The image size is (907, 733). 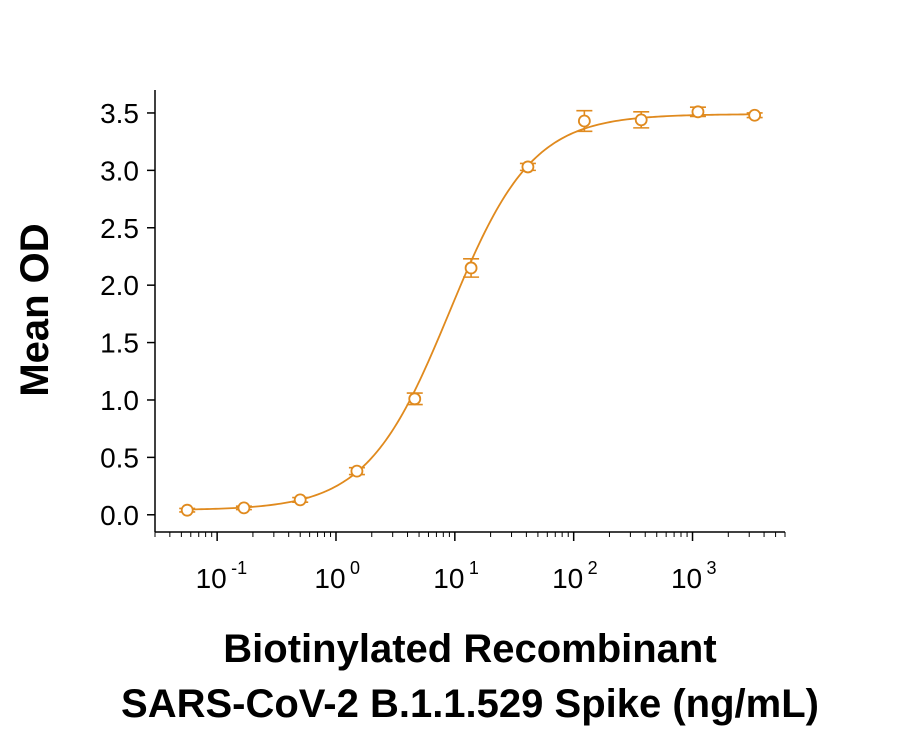 What do you see at coordinates (119, 343) in the screenshot?
I see `y-tick-label: 1.5` at bounding box center [119, 343].